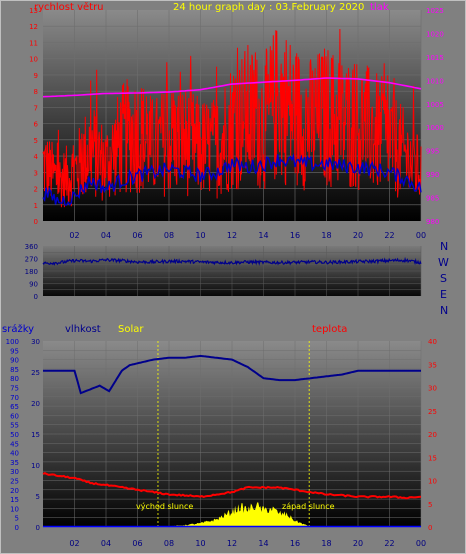  I want to click on y-right-tick-label: 990, so click(432, 175).